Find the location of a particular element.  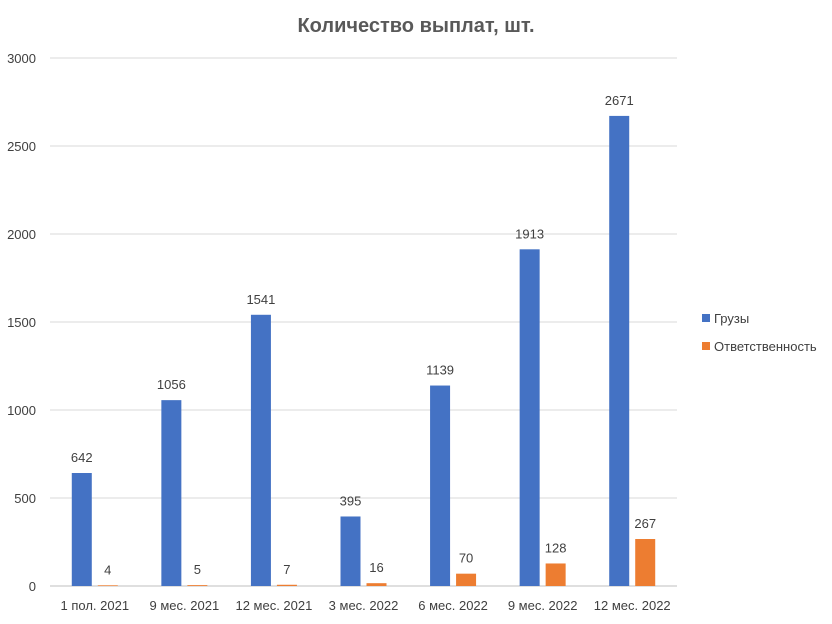

data-label: 642 is located at coordinates (82, 457).